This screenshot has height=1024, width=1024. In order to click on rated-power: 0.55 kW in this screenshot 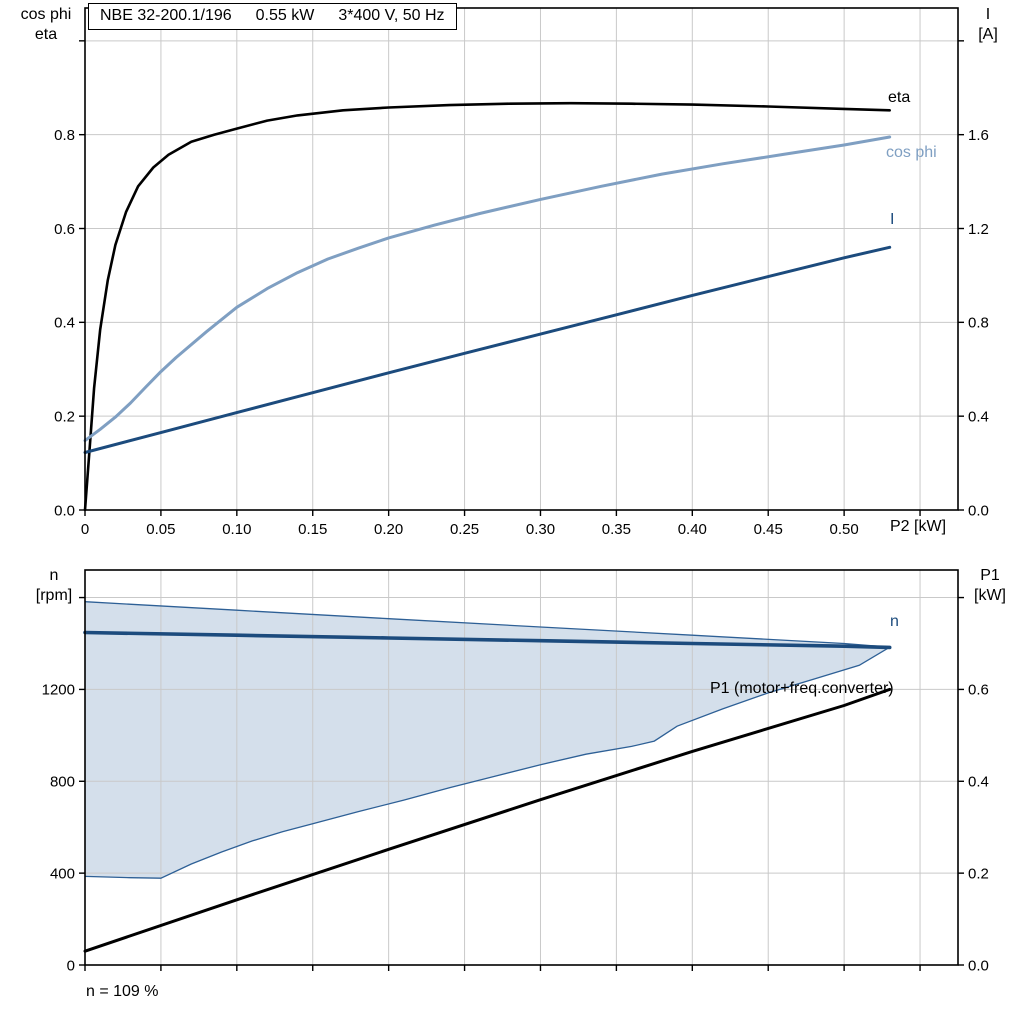, I will do `click(285, 15)`.